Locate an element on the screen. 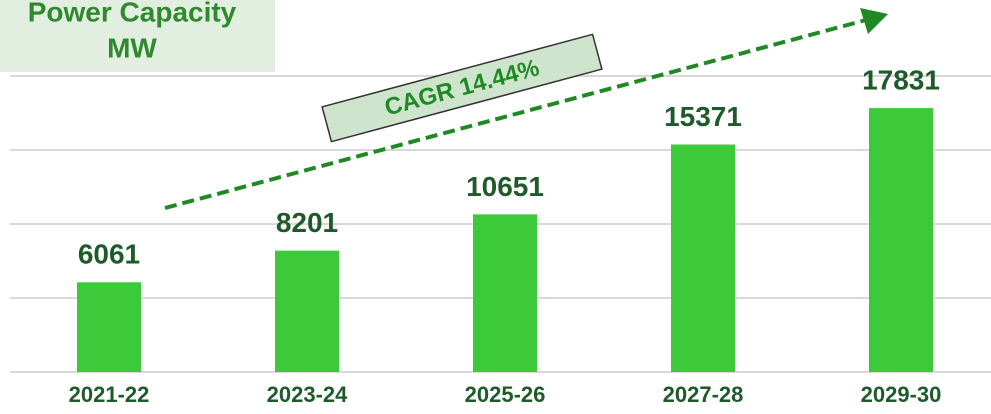  arrow-head is located at coordinates (874, 21).